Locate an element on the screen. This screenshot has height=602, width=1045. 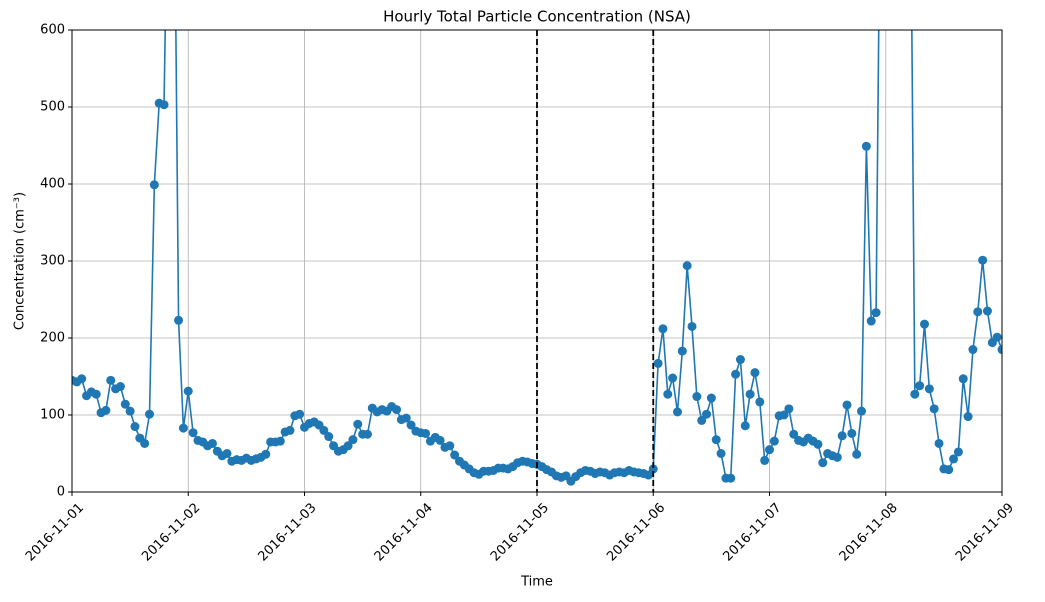
y-tick-label: 100 is located at coordinates (52, 415).